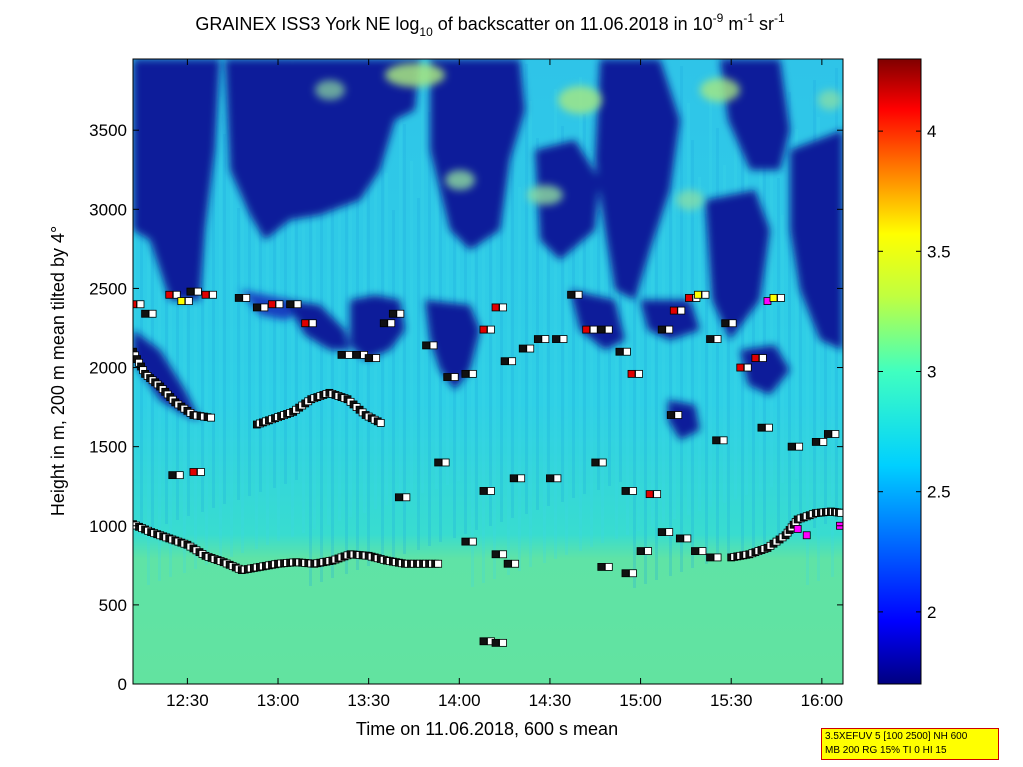  What do you see at coordinates (368, 700) in the screenshot?
I see `x-tick-label: 13:30` at bounding box center [368, 700].